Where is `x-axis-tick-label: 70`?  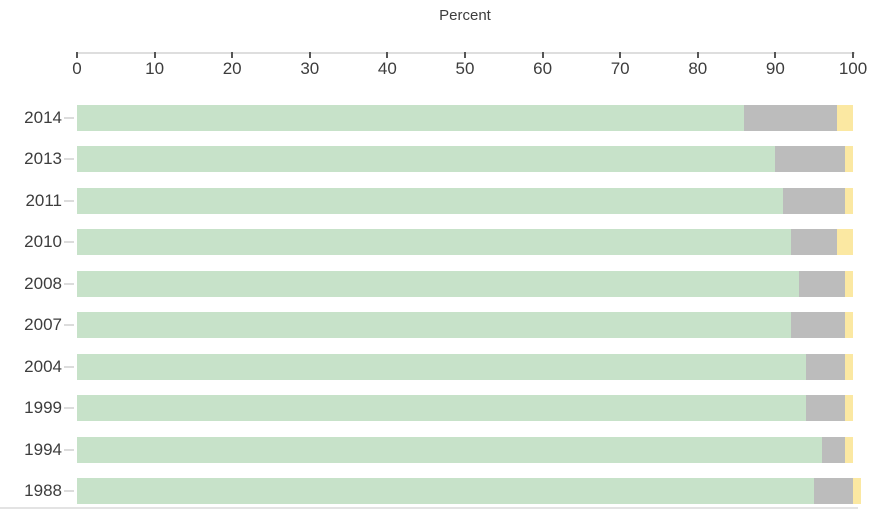
x-axis-tick-label: 70 is located at coordinates (620, 68).